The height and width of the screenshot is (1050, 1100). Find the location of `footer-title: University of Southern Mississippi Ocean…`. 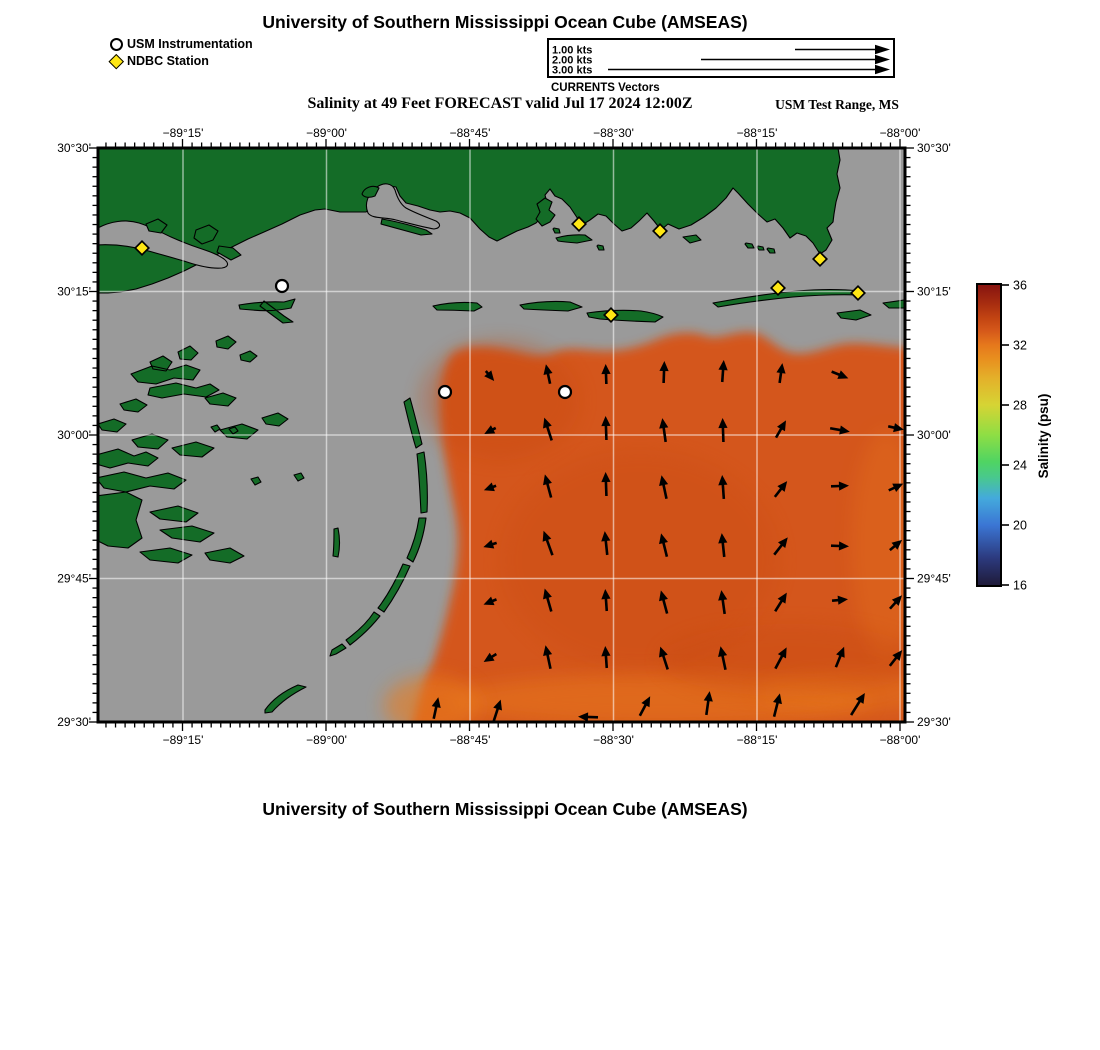

footer-title: University of Southern Mississippi Ocean… is located at coordinates (505, 809).